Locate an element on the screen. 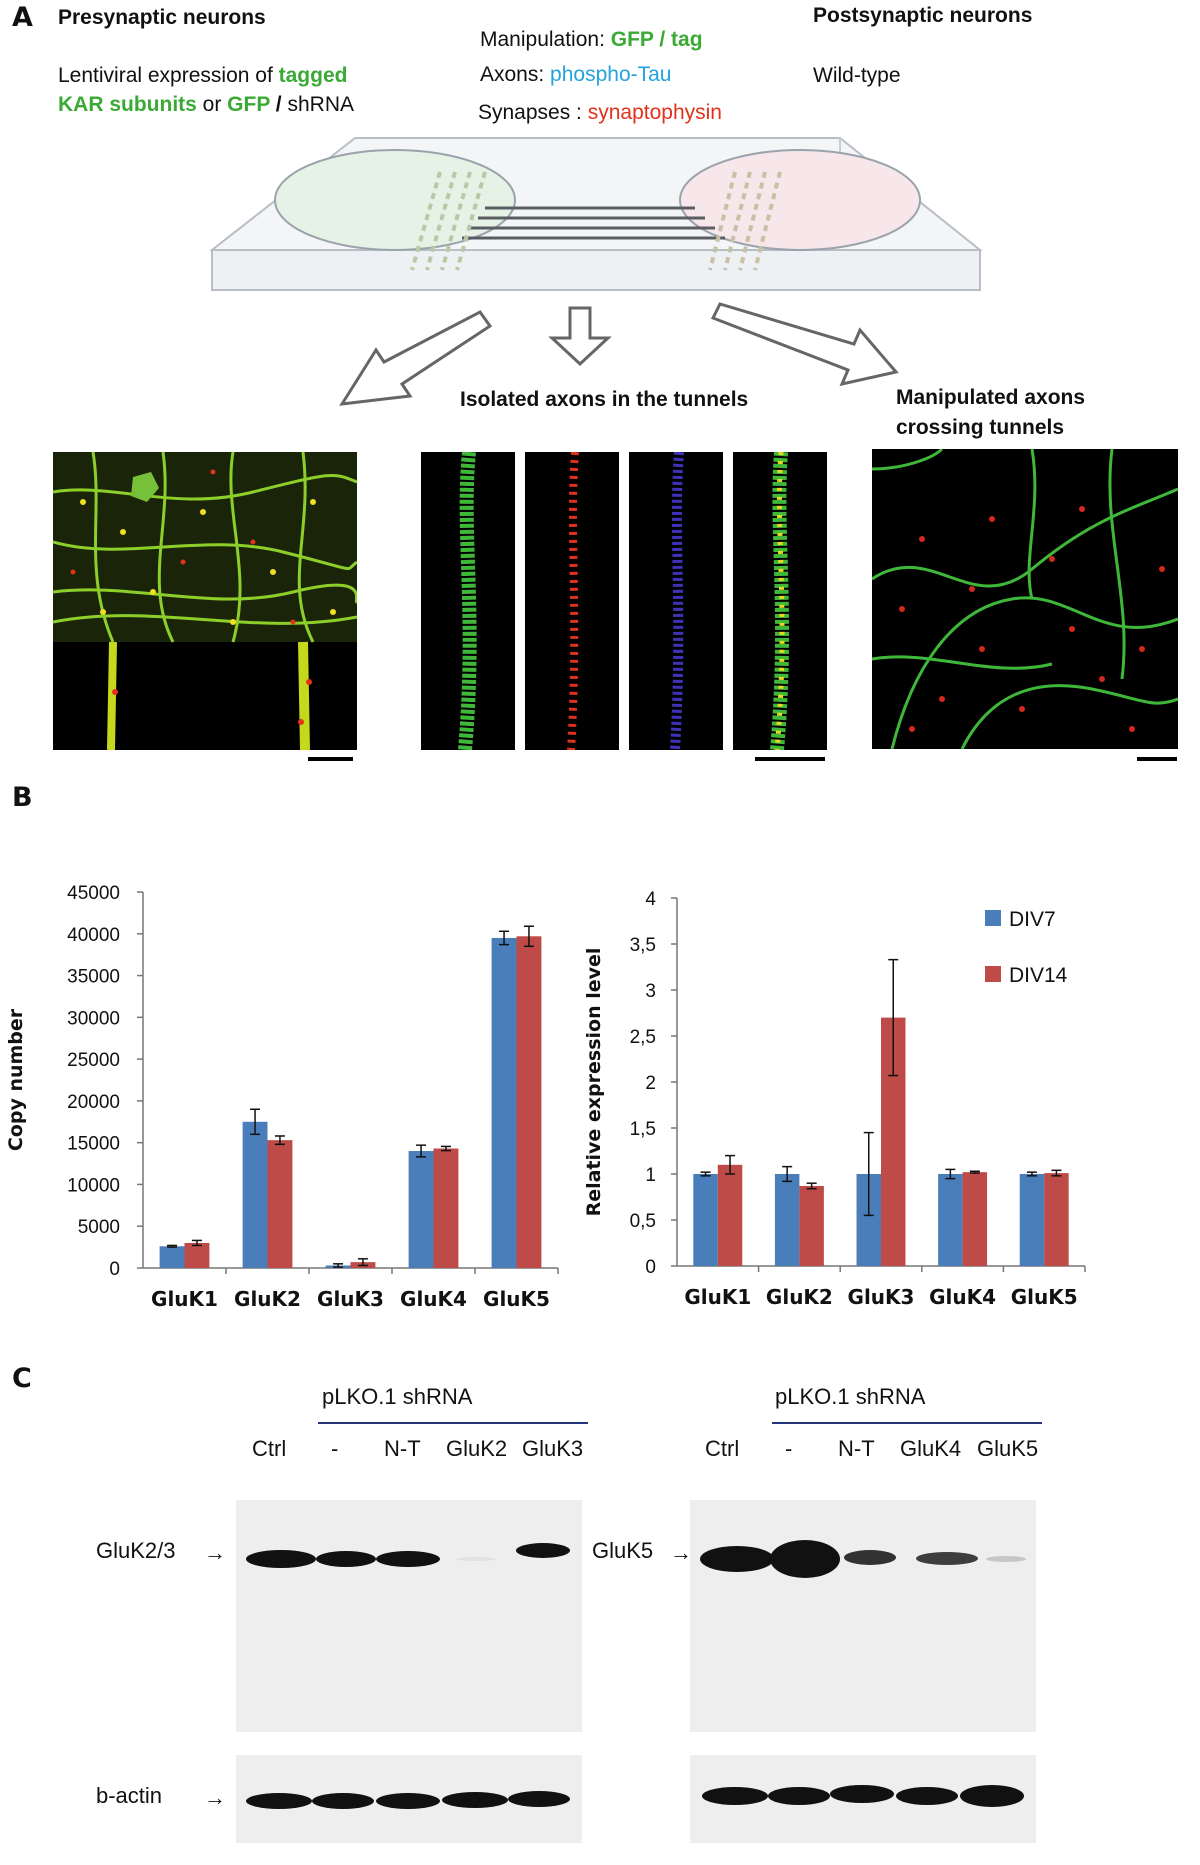 This screenshot has height=1865, width=1200. isolated-axons-caption: Isolated axons in the tunnels is located at coordinates (604, 399).